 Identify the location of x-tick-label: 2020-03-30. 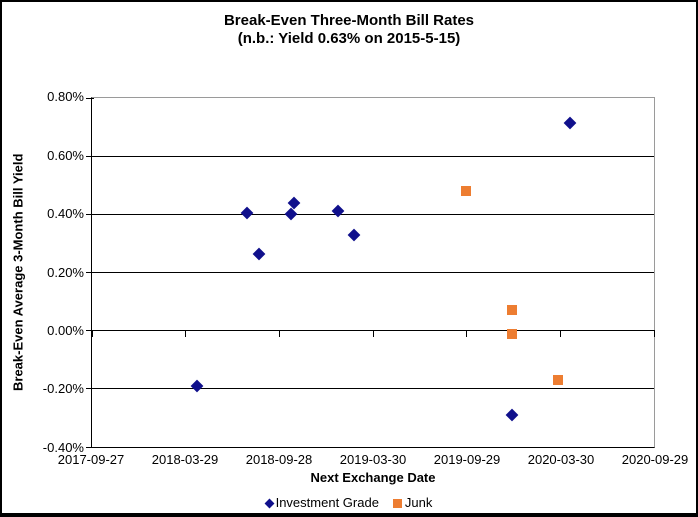
(561, 459).